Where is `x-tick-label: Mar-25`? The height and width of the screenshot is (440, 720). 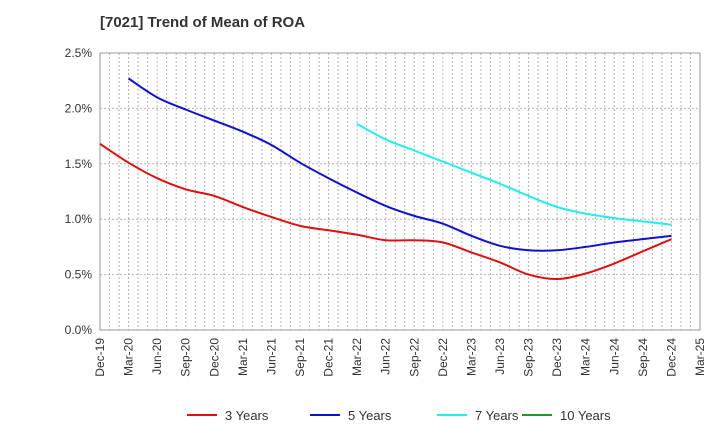 x-tick-label: Mar-25 is located at coordinates (700, 357).